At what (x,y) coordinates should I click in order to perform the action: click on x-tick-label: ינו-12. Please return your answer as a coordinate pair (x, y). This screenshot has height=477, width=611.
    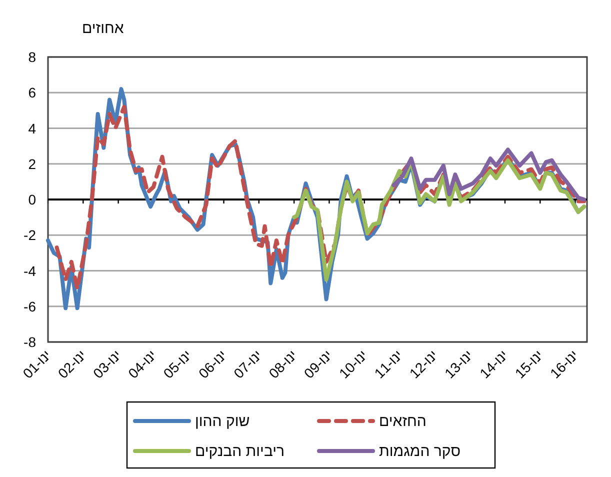
    Looking at the image, I should click on (423, 364).